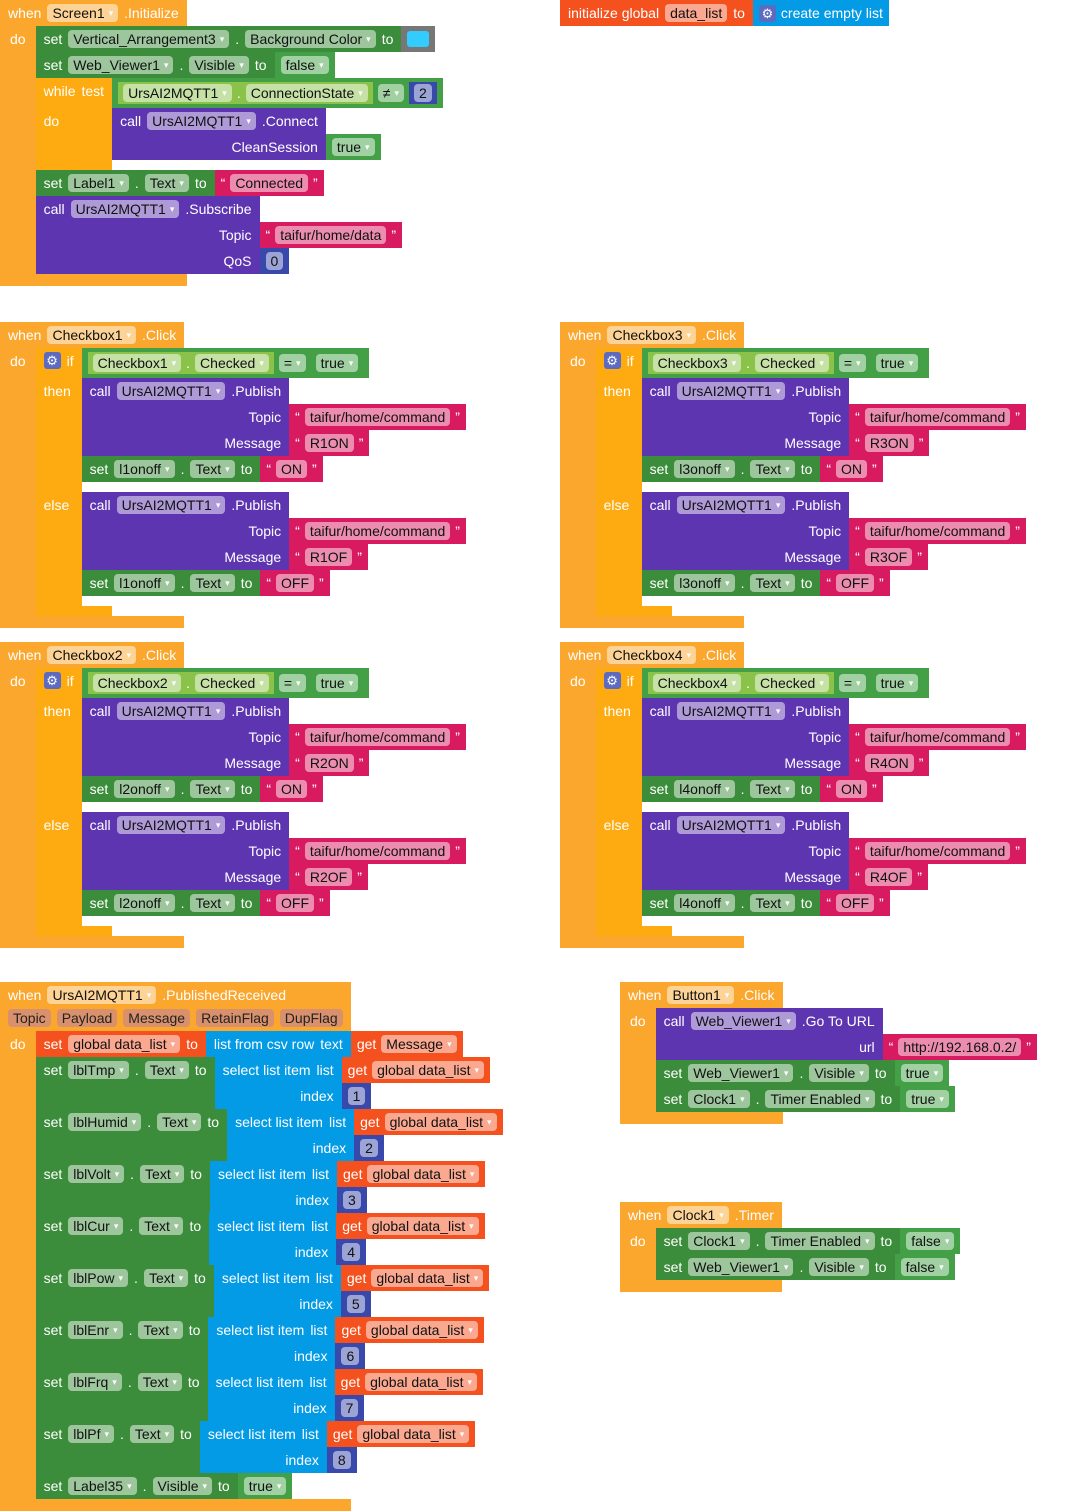 The height and width of the screenshot is (1512, 1082). Describe the element at coordinates (802, 1073) in the screenshot. I see `set-property-block: set Web_Viewer1 ▾. Visible ▾ to true ▾` at that location.